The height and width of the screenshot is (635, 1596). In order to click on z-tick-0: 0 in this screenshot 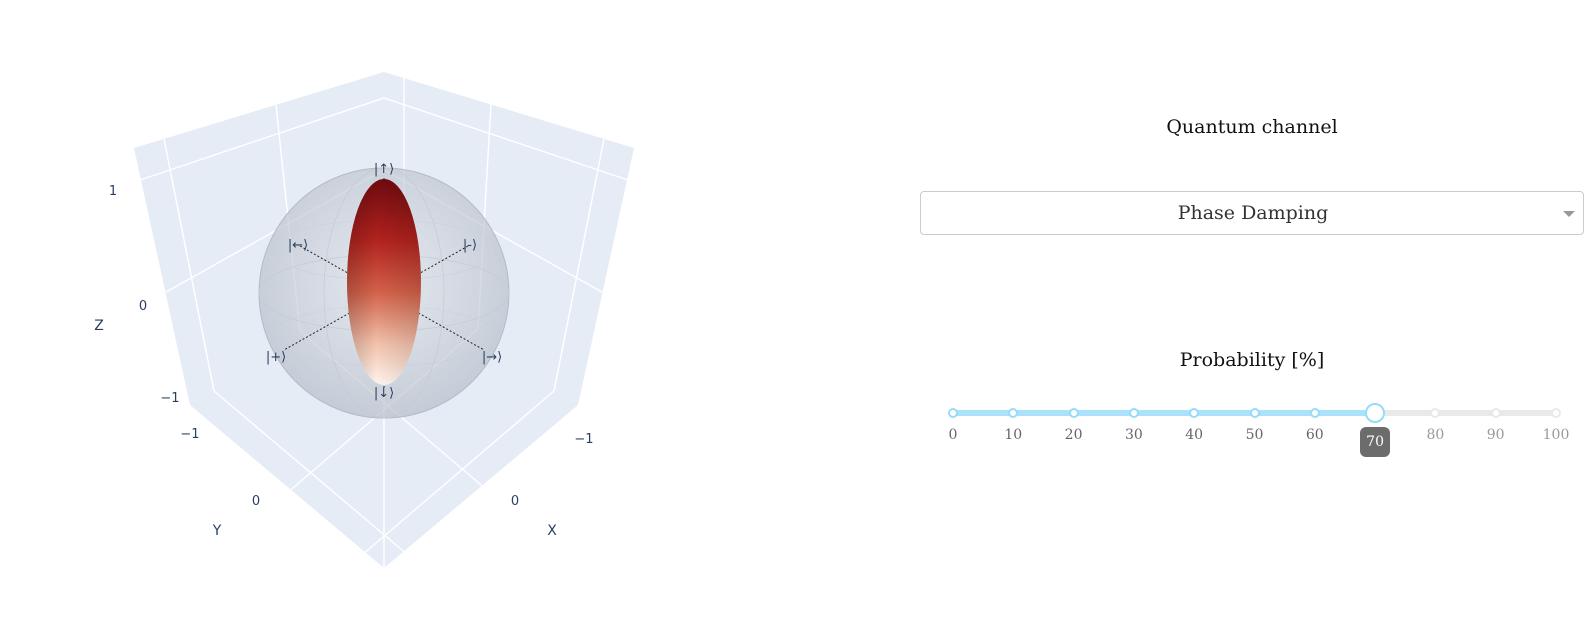, I will do `click(143, 306)`.